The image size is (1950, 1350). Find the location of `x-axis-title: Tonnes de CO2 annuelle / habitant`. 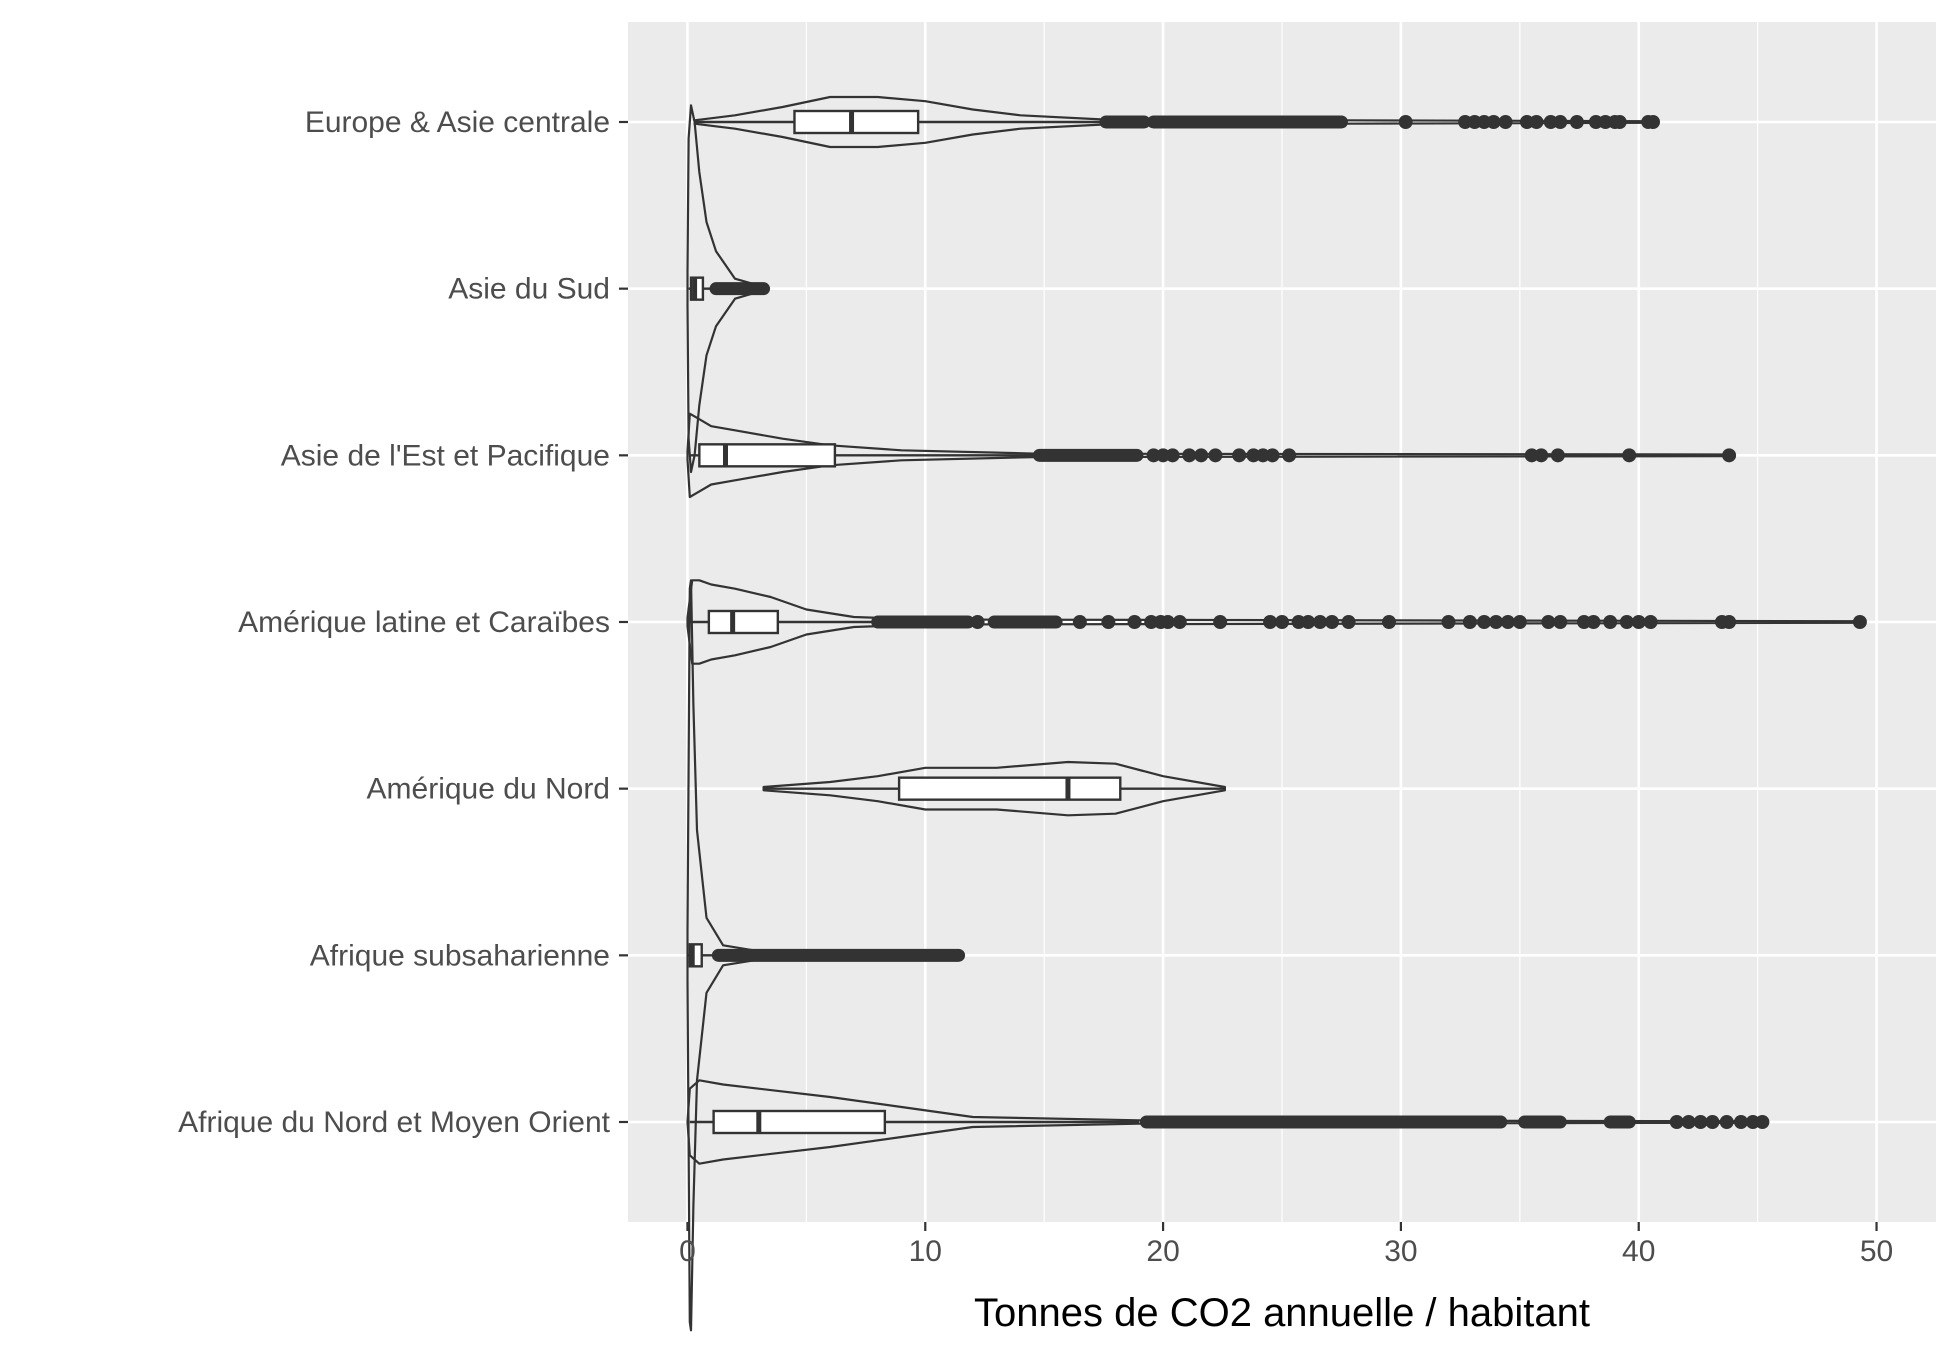

x-axis-title: Tonnes de CO2 annuelle / habitant is located at coordinates (1282, 1313).